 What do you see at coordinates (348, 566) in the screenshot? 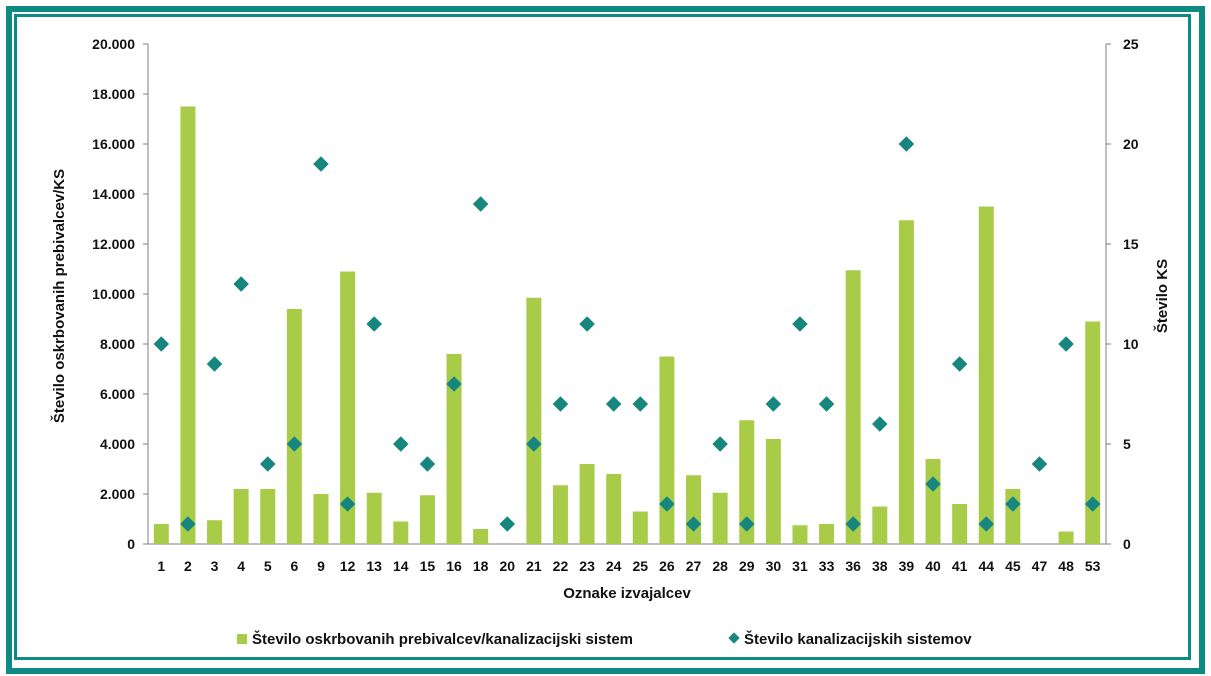
I see `x-tick-label: 12` at bounding box center [348, 566].